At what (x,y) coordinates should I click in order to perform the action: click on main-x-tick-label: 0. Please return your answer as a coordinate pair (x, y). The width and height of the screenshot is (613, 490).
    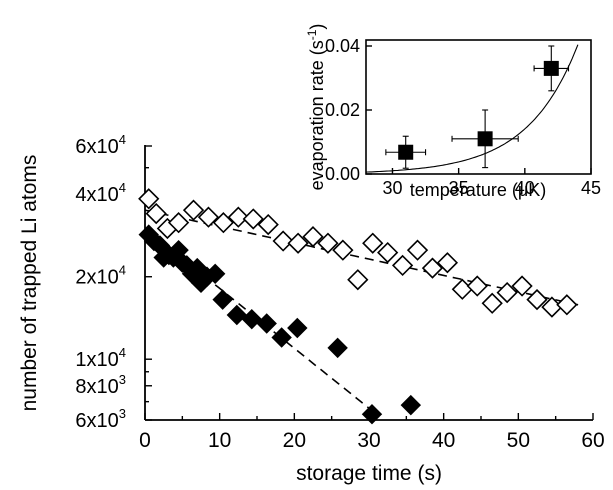
    Looking at the image, I should click on (145, 440).